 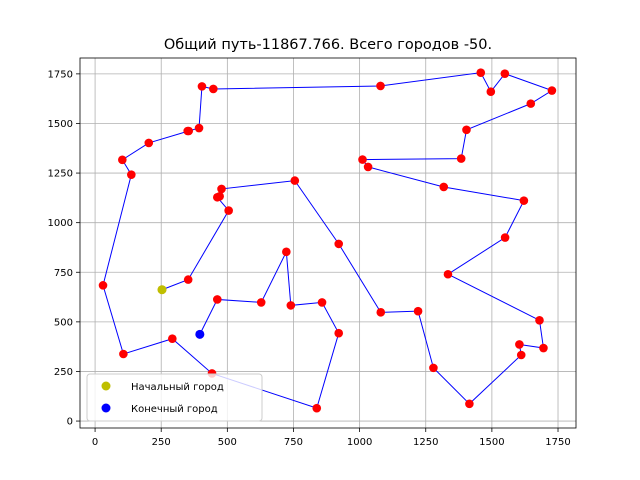 I want to click on start-city-point, so click(x=162, y=290).